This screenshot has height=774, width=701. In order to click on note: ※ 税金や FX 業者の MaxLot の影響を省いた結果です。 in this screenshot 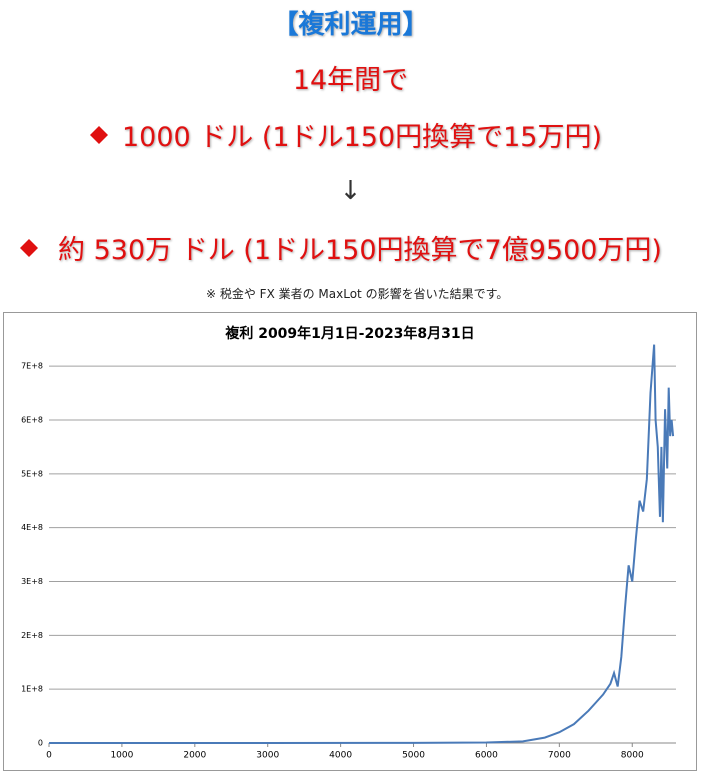, I will do `click(357, 294)`.